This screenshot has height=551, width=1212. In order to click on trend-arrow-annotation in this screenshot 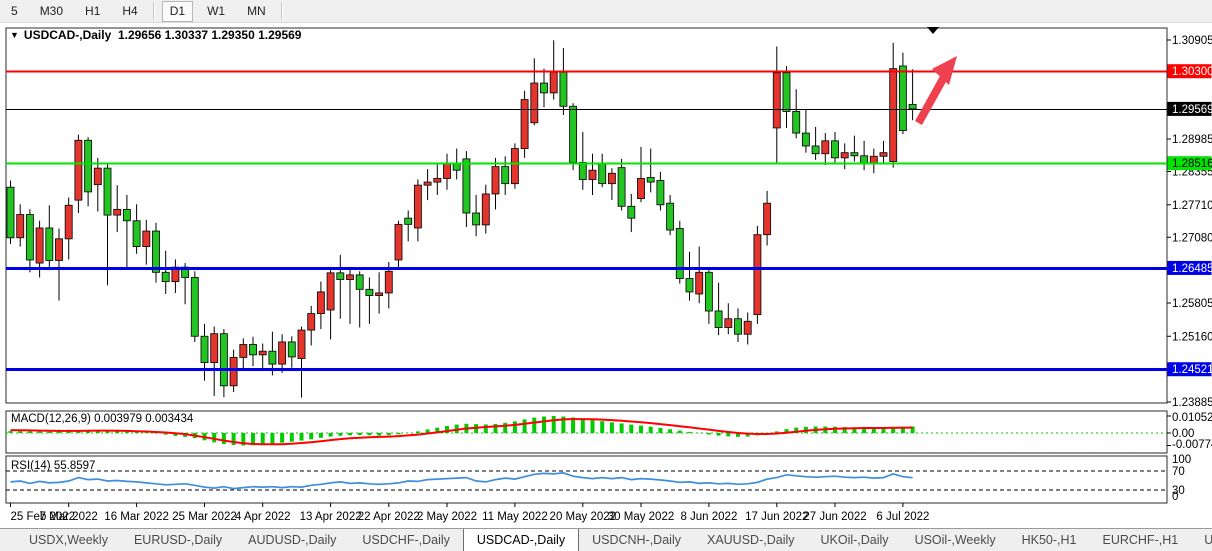, I will do `click(936, 90)`.